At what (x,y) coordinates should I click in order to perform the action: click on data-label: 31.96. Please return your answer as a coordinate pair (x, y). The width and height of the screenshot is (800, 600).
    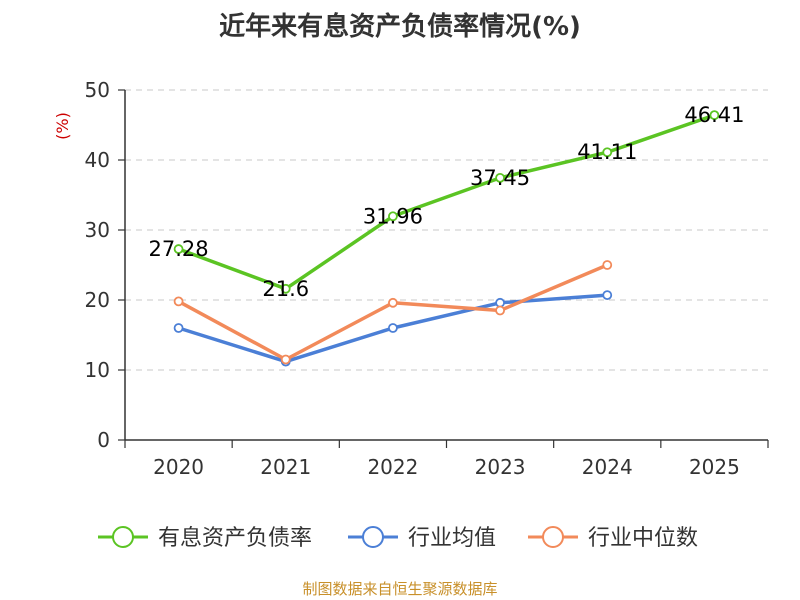
    Looking at the image, I should click on (393, 216).